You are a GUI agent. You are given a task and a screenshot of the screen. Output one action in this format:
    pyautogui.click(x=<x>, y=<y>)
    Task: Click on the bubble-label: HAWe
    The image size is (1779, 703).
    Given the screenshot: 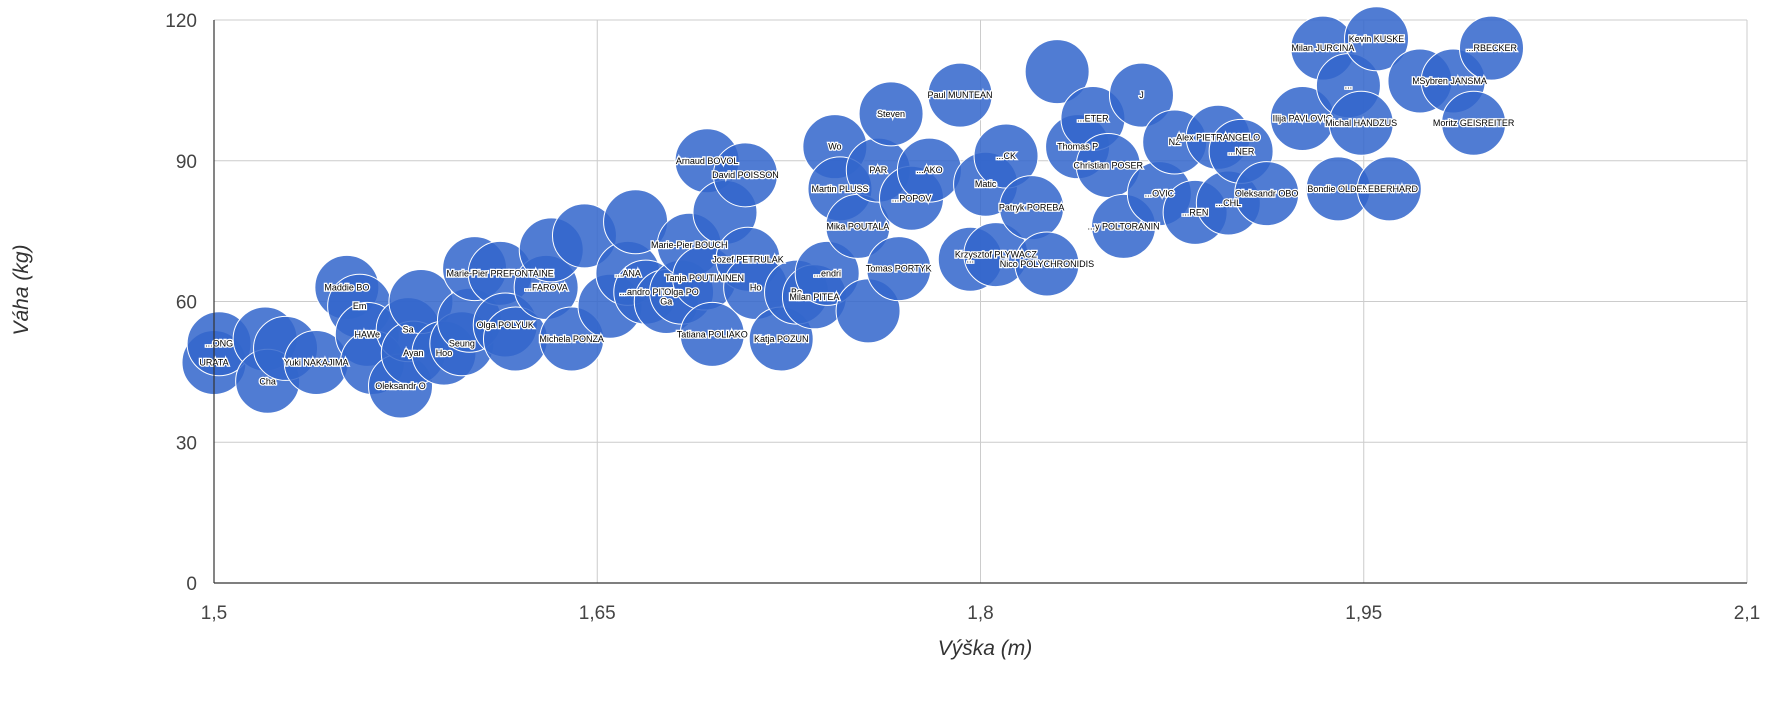 What is the action you would take?
    pyautogui.click(x=368, y=334)
    